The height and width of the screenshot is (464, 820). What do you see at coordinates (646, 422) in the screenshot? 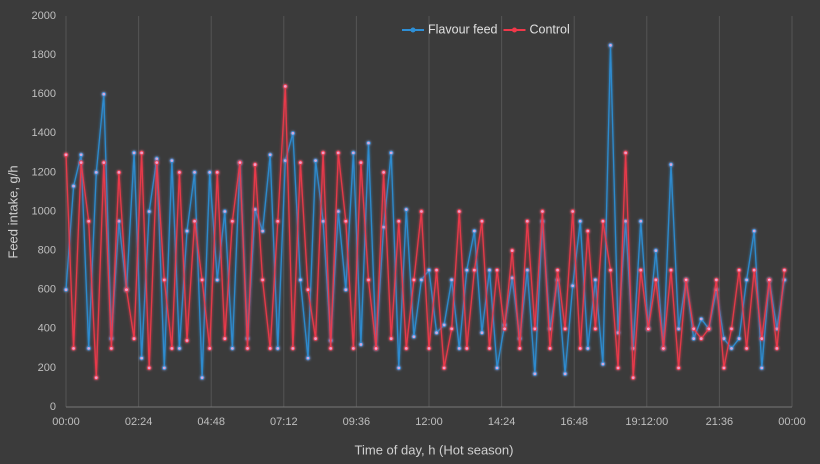
I see `x-tick-label: 19:12:00` at bounding box center [646, 422].